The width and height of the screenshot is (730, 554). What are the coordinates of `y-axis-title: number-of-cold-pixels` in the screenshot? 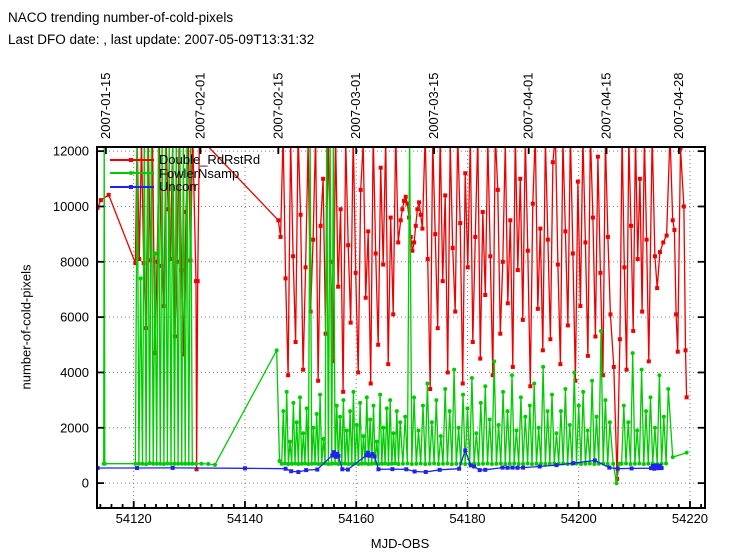 It's located at (26, 327).